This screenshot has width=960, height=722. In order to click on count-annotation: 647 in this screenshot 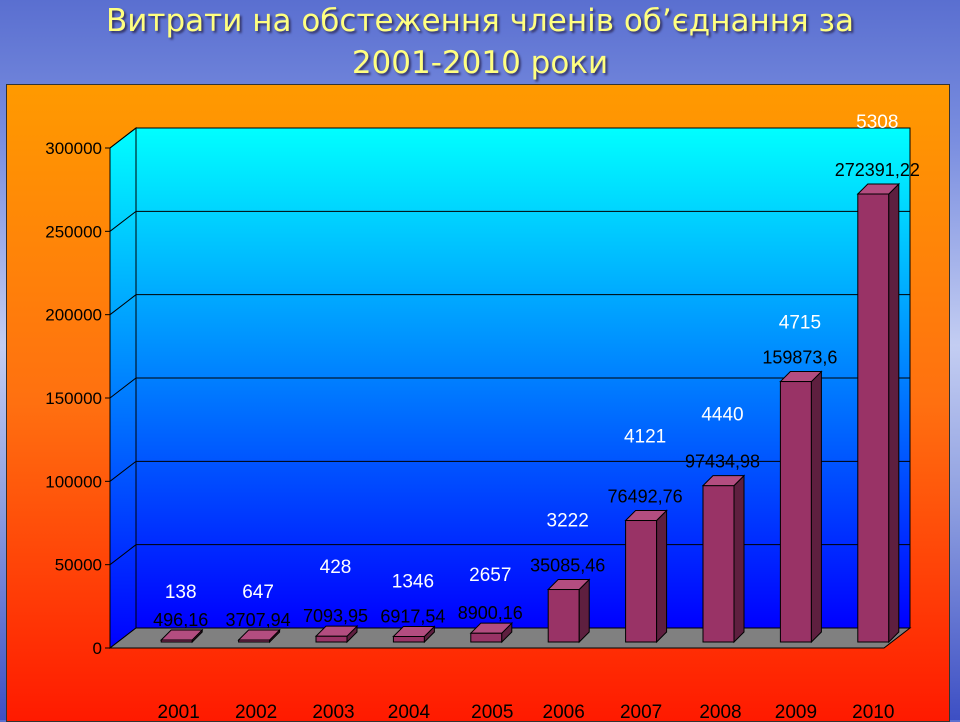, I will do `click(258, 592)`.